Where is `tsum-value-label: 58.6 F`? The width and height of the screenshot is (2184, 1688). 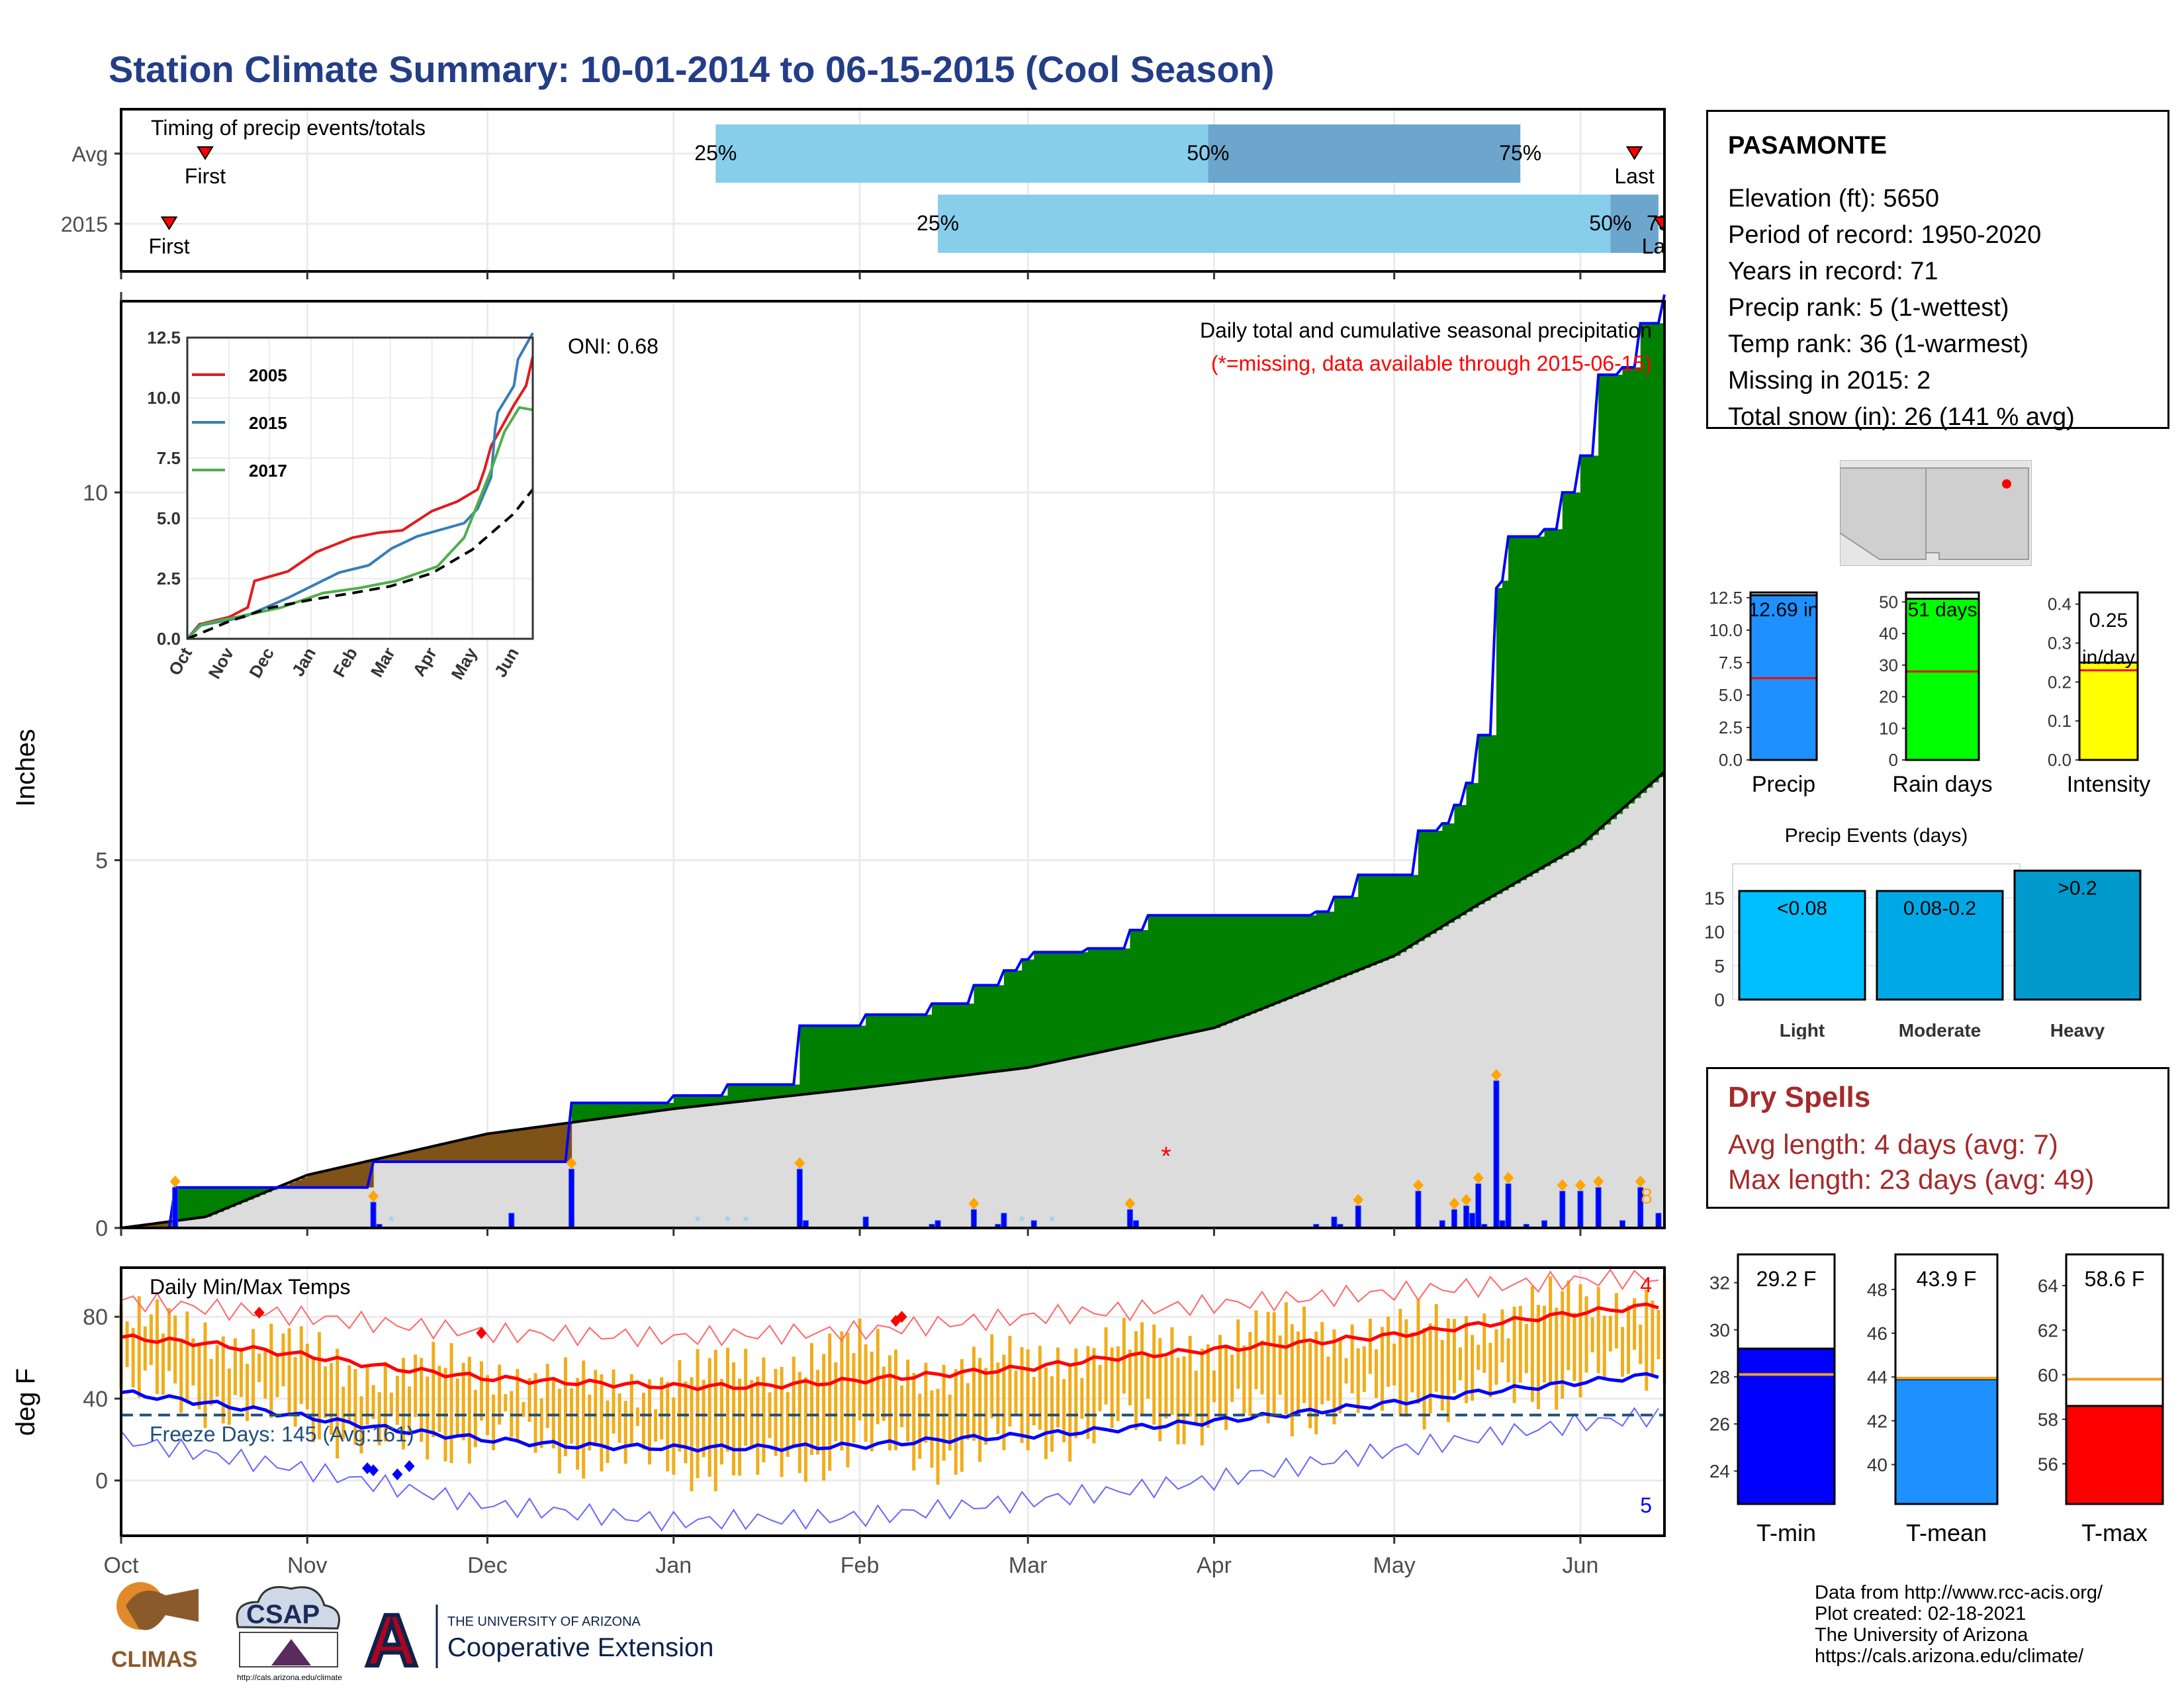
tsum-value-label: 58.6 F is located at coordinates (2115, 1279).